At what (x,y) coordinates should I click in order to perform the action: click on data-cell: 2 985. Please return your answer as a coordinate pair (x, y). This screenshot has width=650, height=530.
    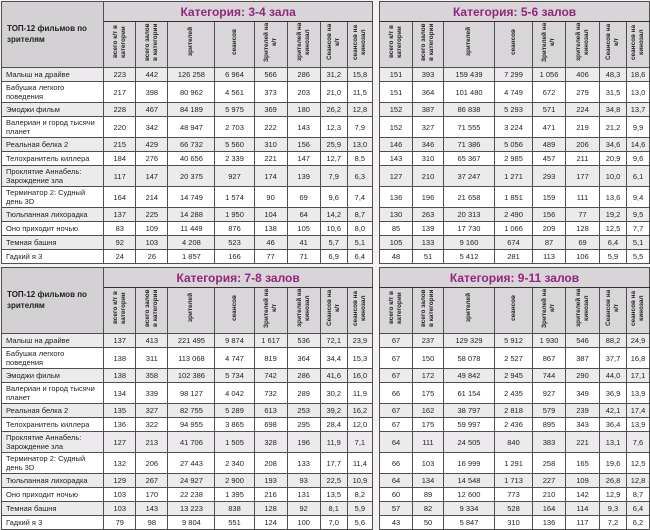
    Looking at the image, I should click on (513, 158).